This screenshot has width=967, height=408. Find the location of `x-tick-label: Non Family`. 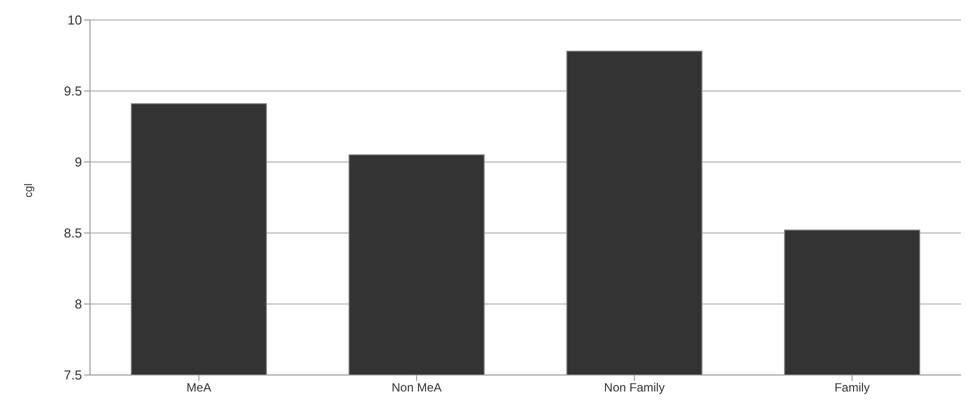

x-tick-label: Non Family is located at coordinates (634, 387).